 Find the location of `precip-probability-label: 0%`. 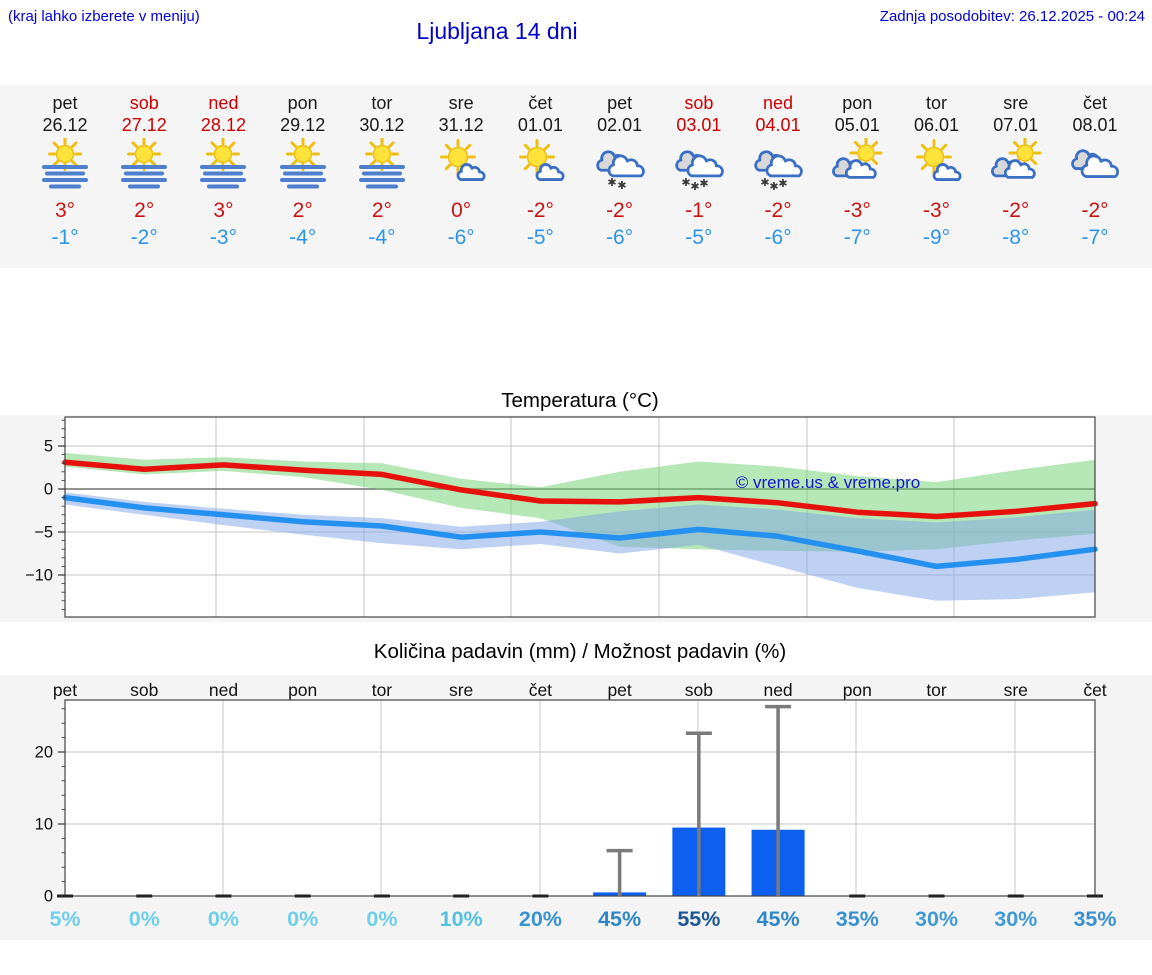

precip-probability-label: 0% is located at coordinates (223, 919).